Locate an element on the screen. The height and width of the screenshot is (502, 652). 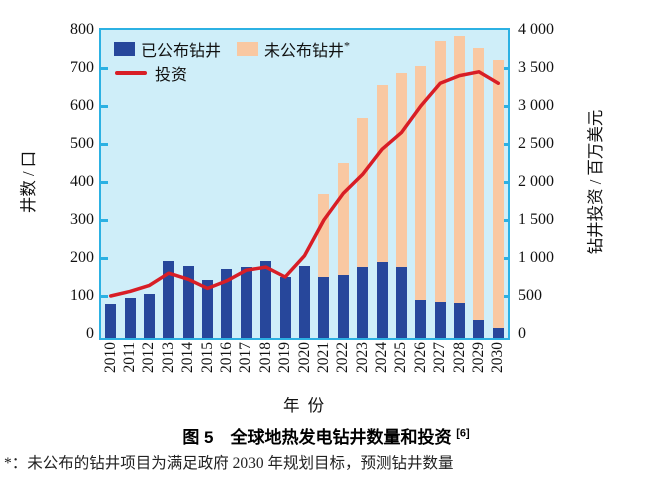
left-axis-title: 井数 / 口 is located at coordinates (28, 182).